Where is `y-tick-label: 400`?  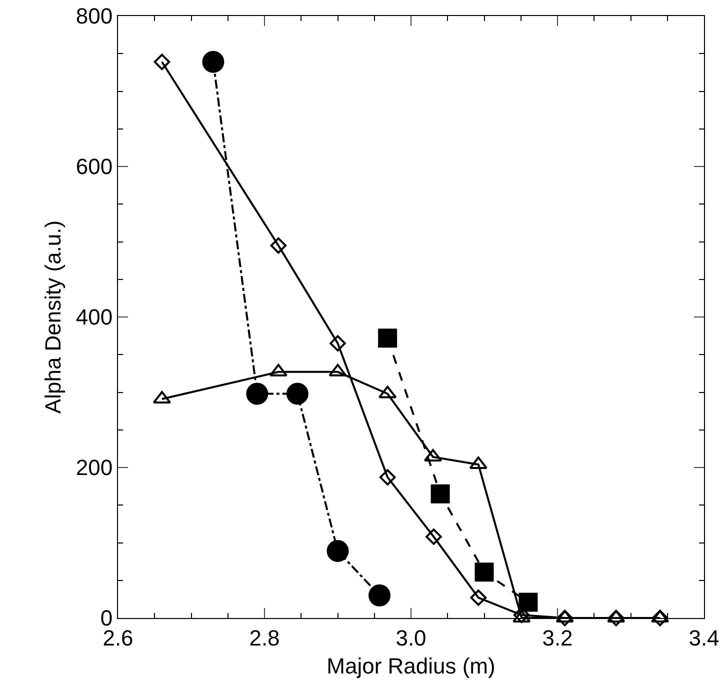 y-tick-label: 400 is located at coordinates (94, 317).